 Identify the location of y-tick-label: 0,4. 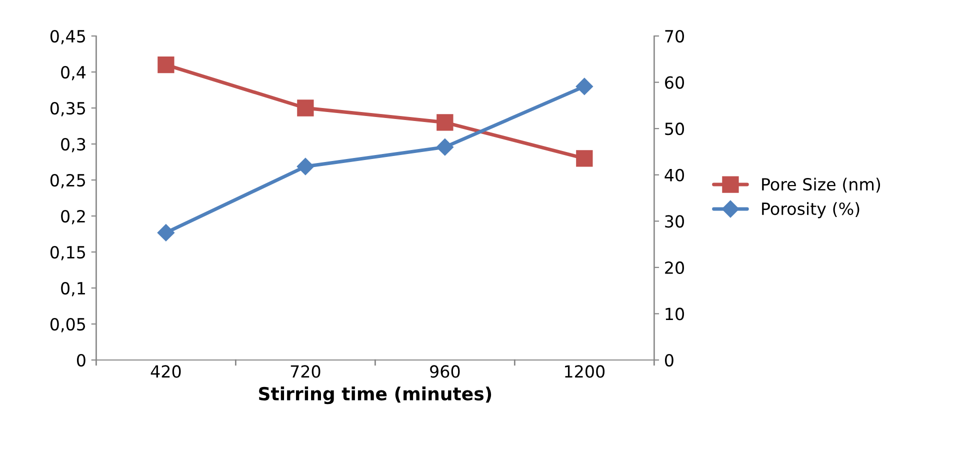
(73, 73).